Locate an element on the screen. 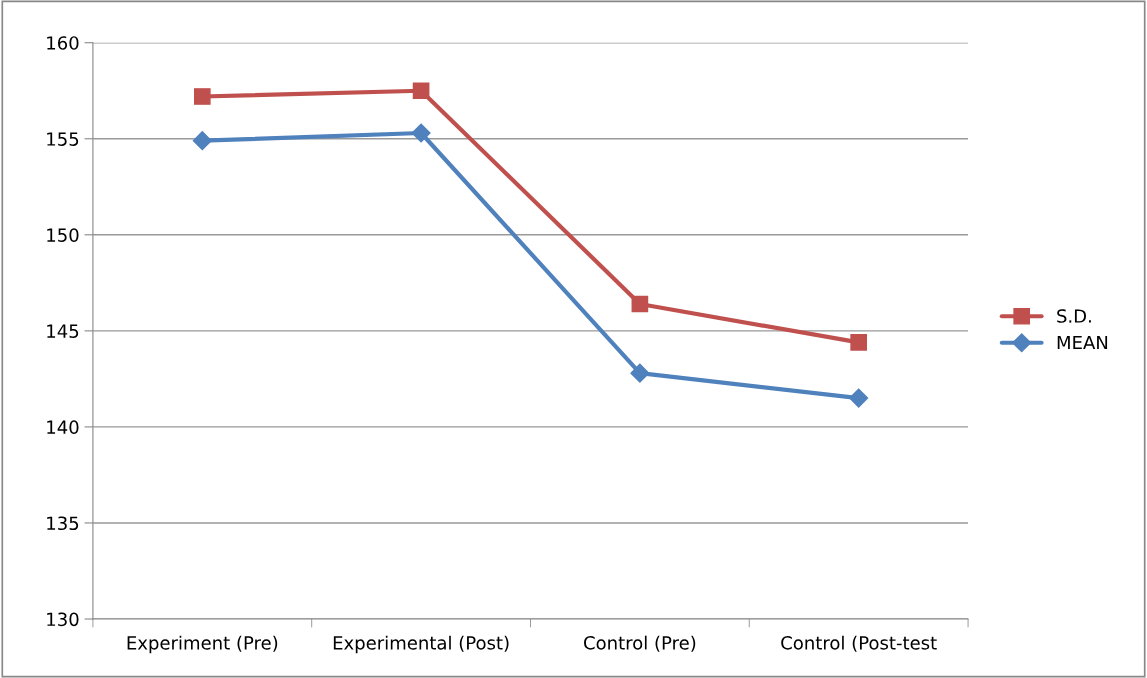 The height and width of the screenshot is (678, 1147). x-tick-label: Control (Pre) is located at coordinates (640, 643).